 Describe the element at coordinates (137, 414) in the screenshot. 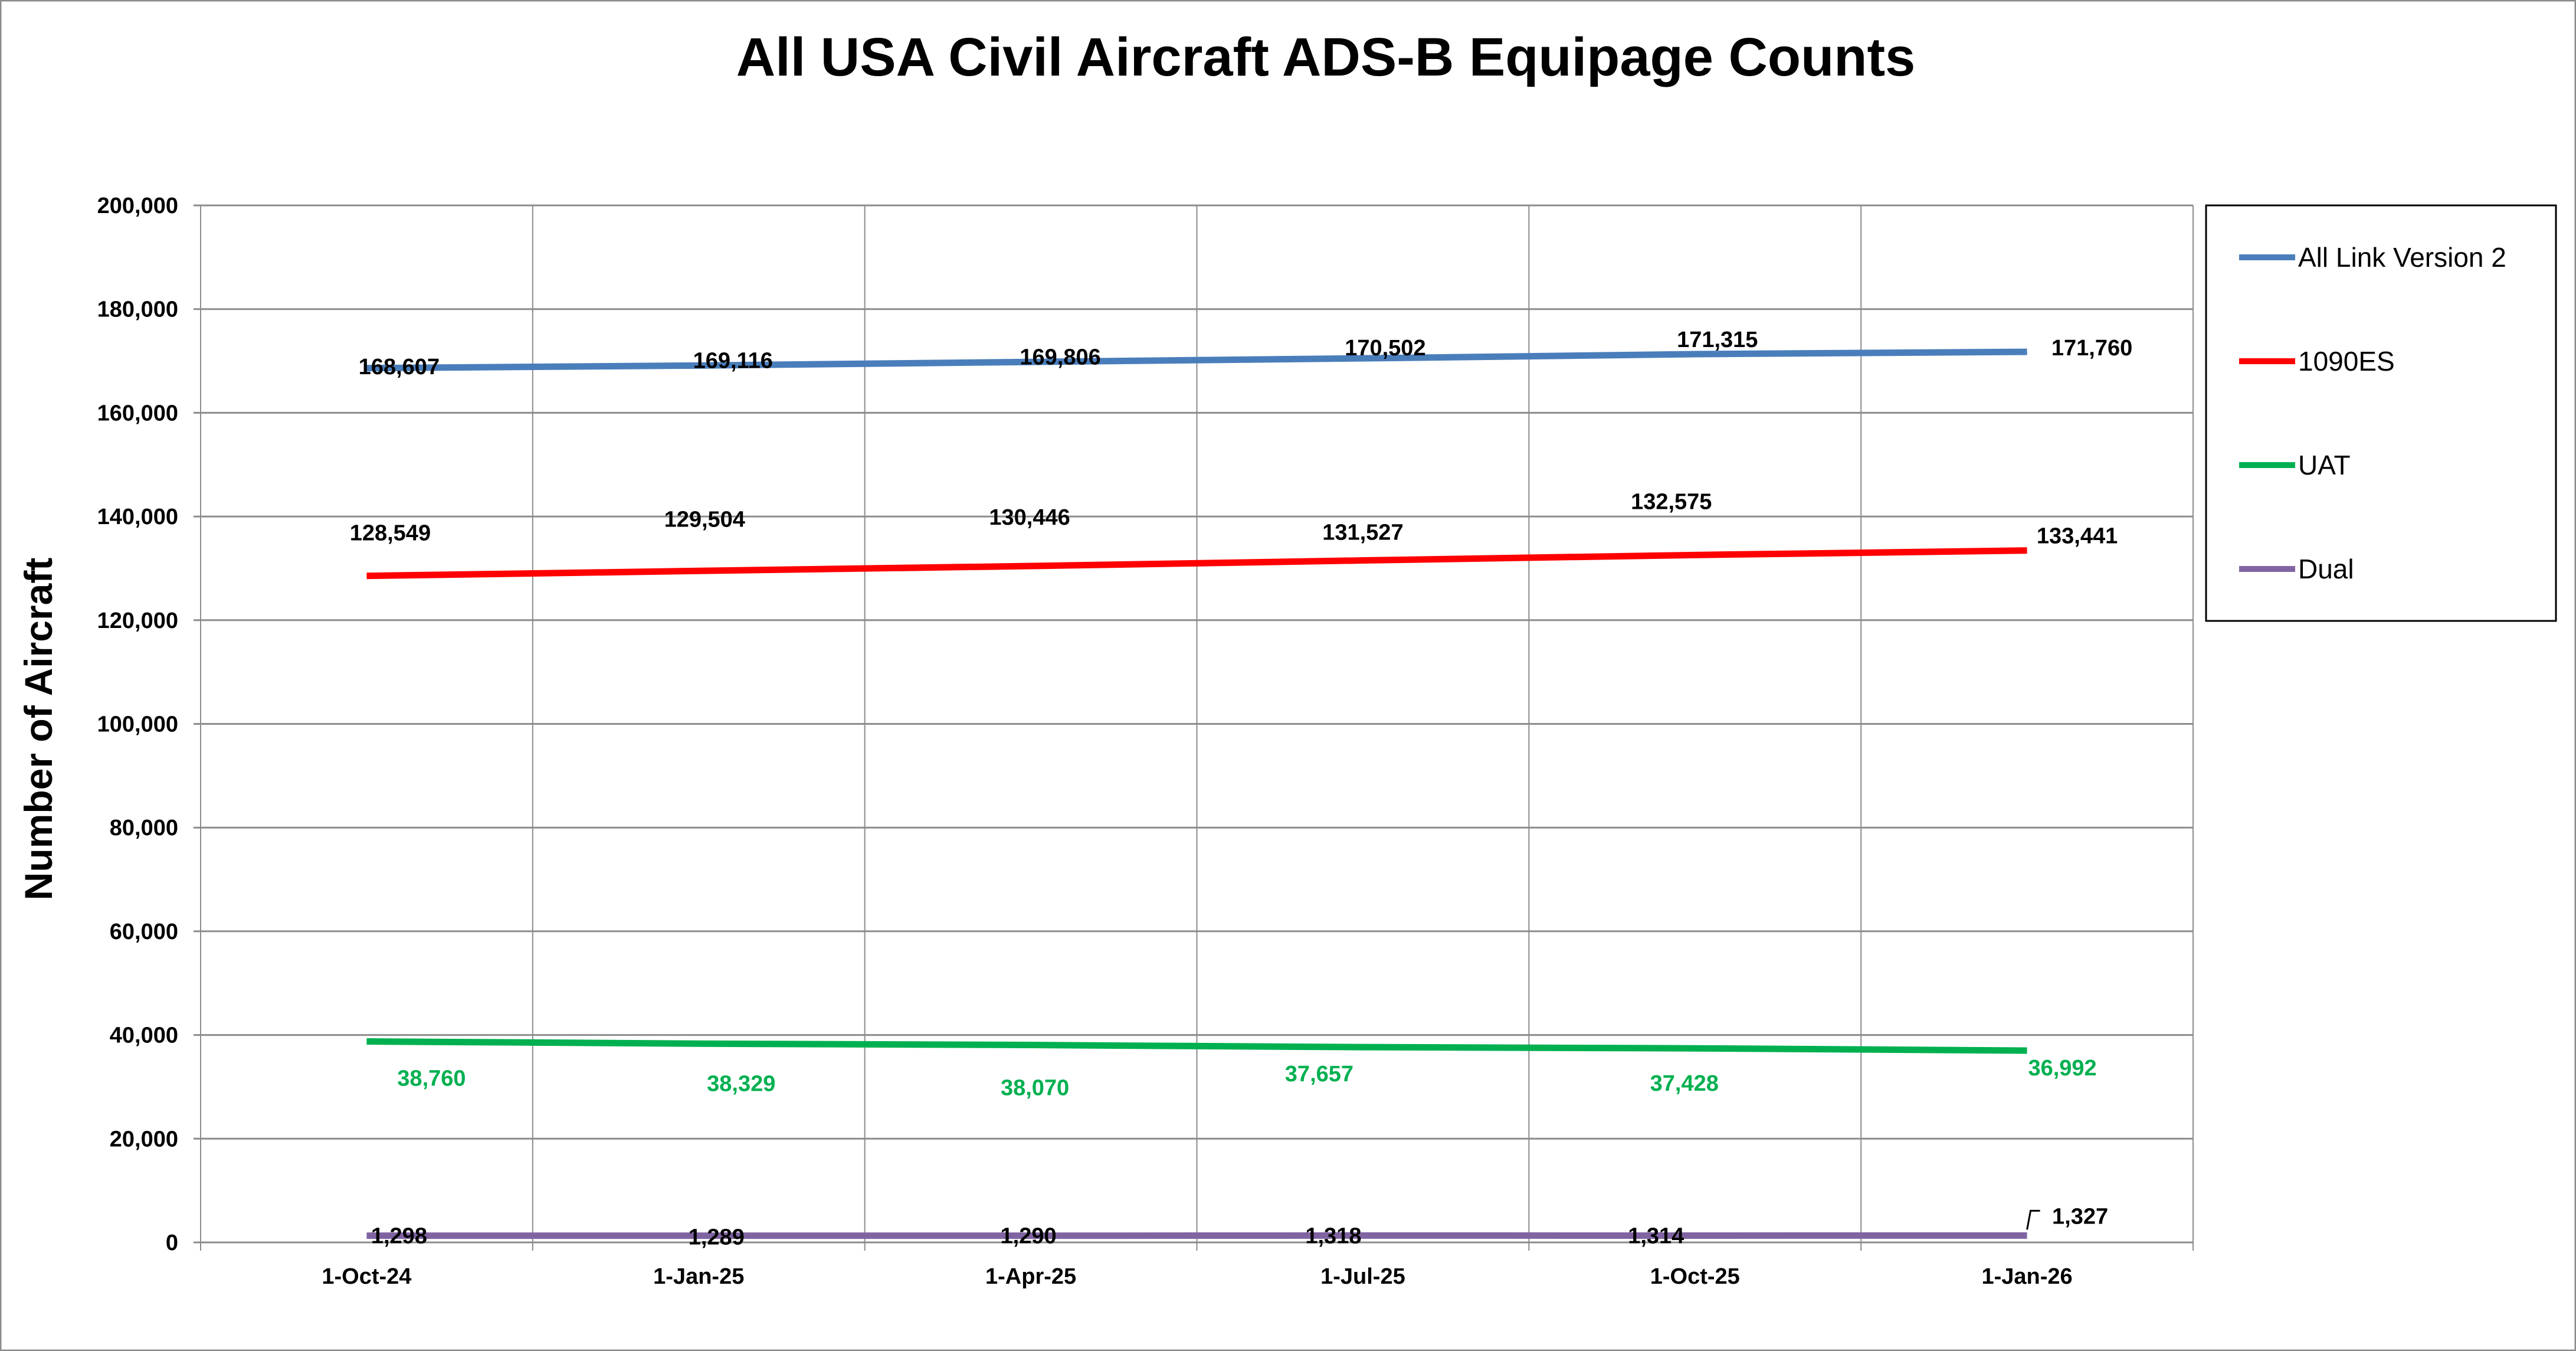

I see `y-tick-label: 160,000` at that location.